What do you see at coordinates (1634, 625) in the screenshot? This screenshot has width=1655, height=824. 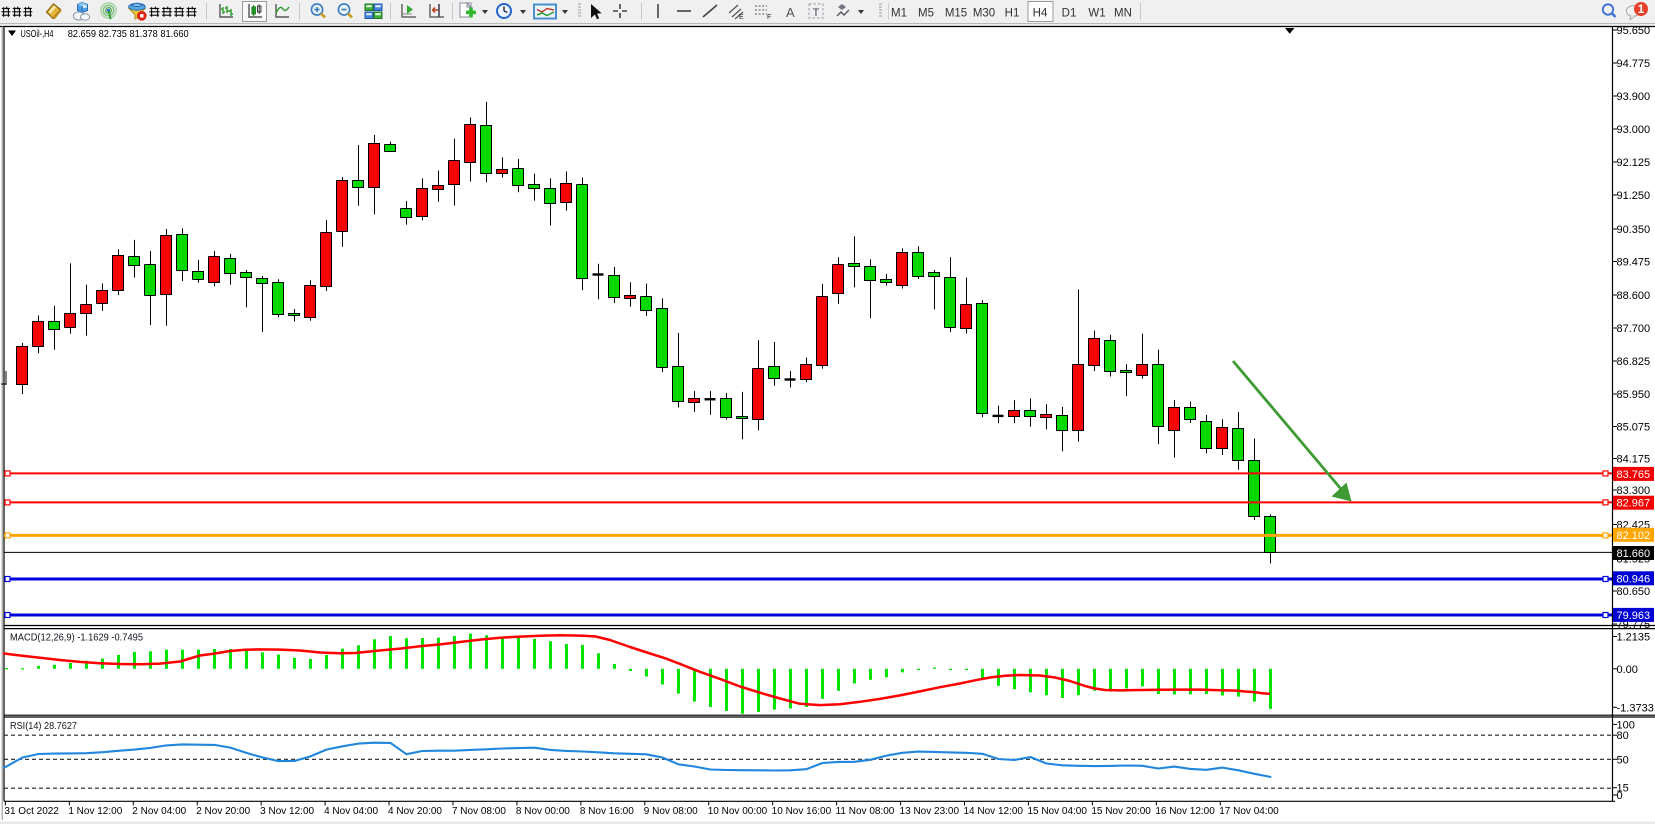 I see `svg-text: 79.775` at bounding box center [1634, 625].